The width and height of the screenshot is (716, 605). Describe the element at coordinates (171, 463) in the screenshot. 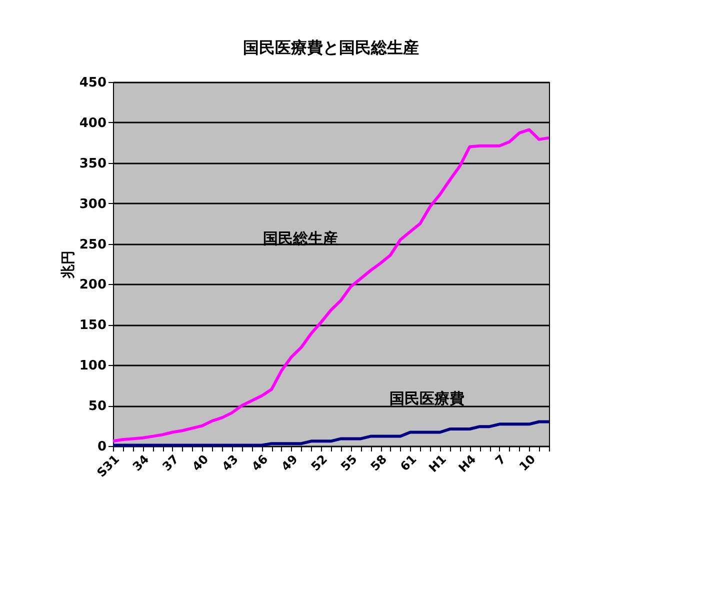

I see `x-tick-label: 37` at that location.